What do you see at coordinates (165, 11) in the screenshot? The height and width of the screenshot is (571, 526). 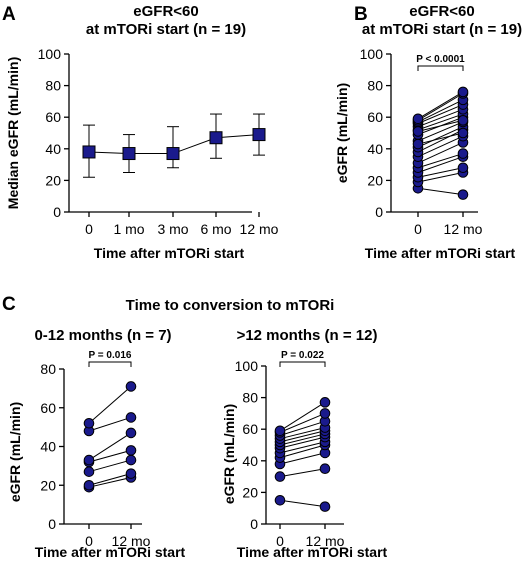 I see `panel-a-title-line1: eGFR<60` at bounding box center [165, 11].